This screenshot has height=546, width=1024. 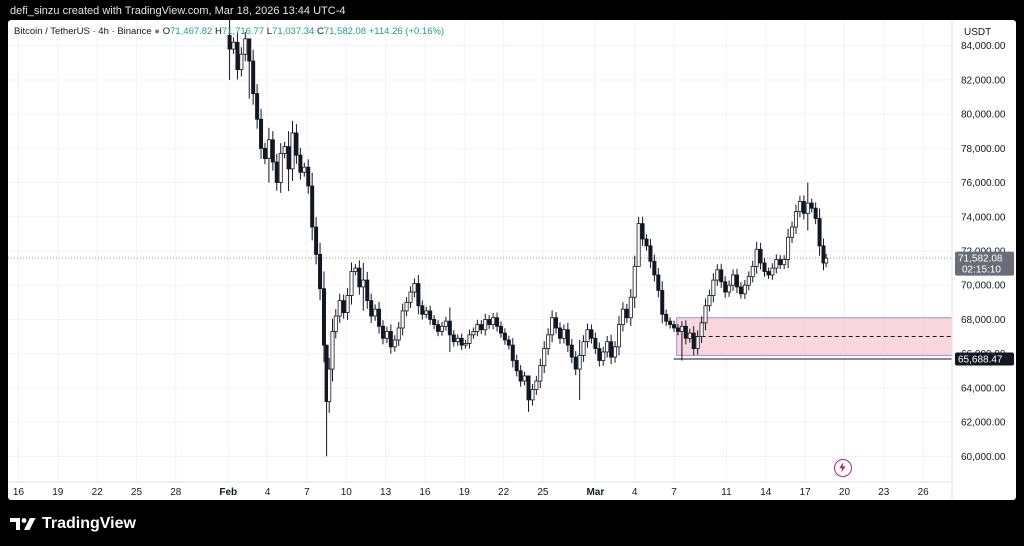 What do you see at coordinates (269, 31) in the screenshot?
I see `low-label: L` at bounding box center [269, 31].